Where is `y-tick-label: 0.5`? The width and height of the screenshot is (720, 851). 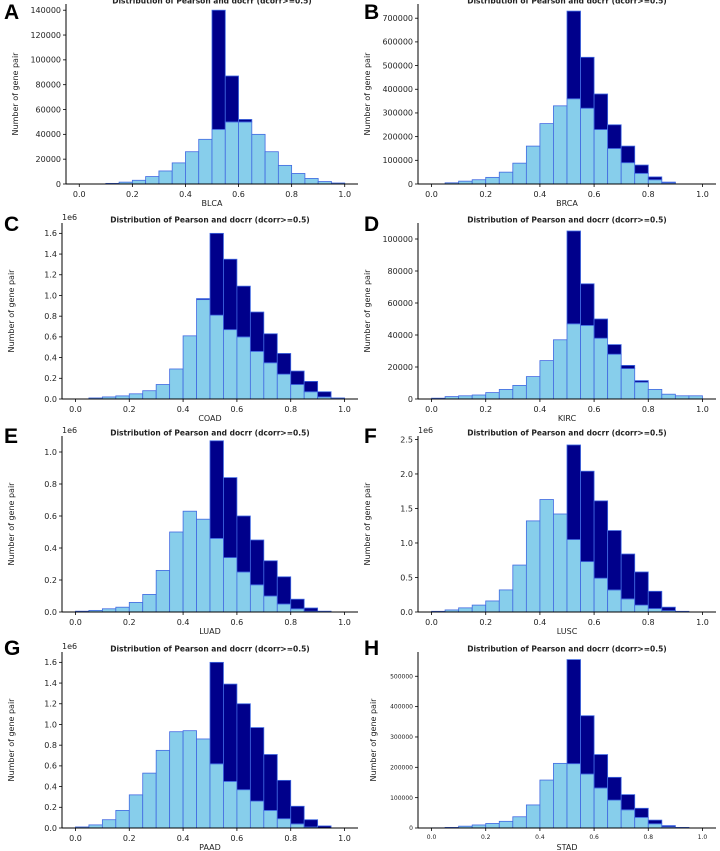
y-tick-label: 0.5 is located at coordinates (406, 577).